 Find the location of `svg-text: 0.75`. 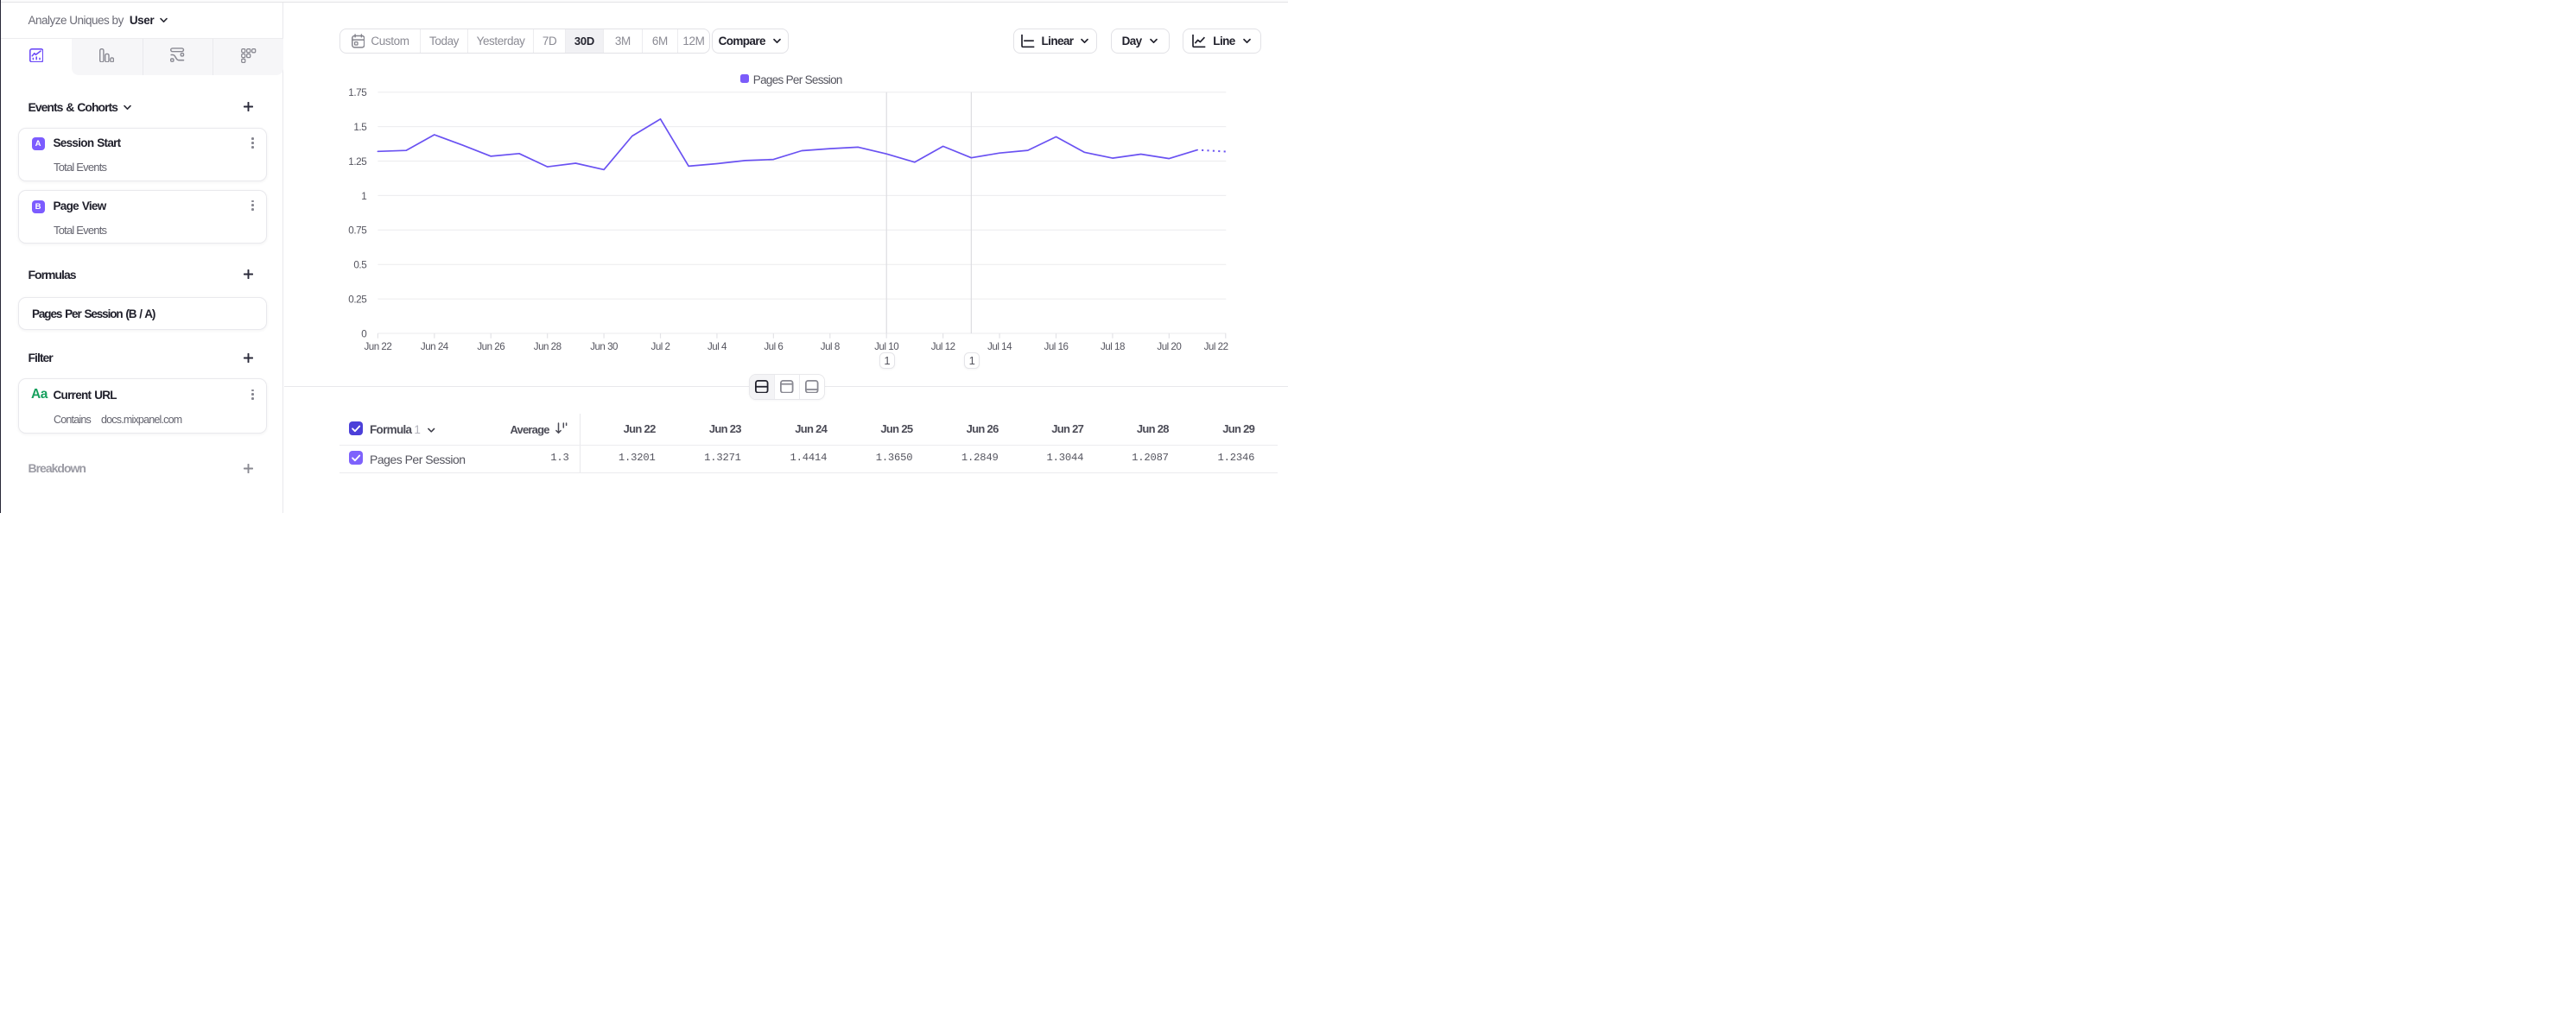

svg-text: 0.75 is located at coordinates (357, 231).